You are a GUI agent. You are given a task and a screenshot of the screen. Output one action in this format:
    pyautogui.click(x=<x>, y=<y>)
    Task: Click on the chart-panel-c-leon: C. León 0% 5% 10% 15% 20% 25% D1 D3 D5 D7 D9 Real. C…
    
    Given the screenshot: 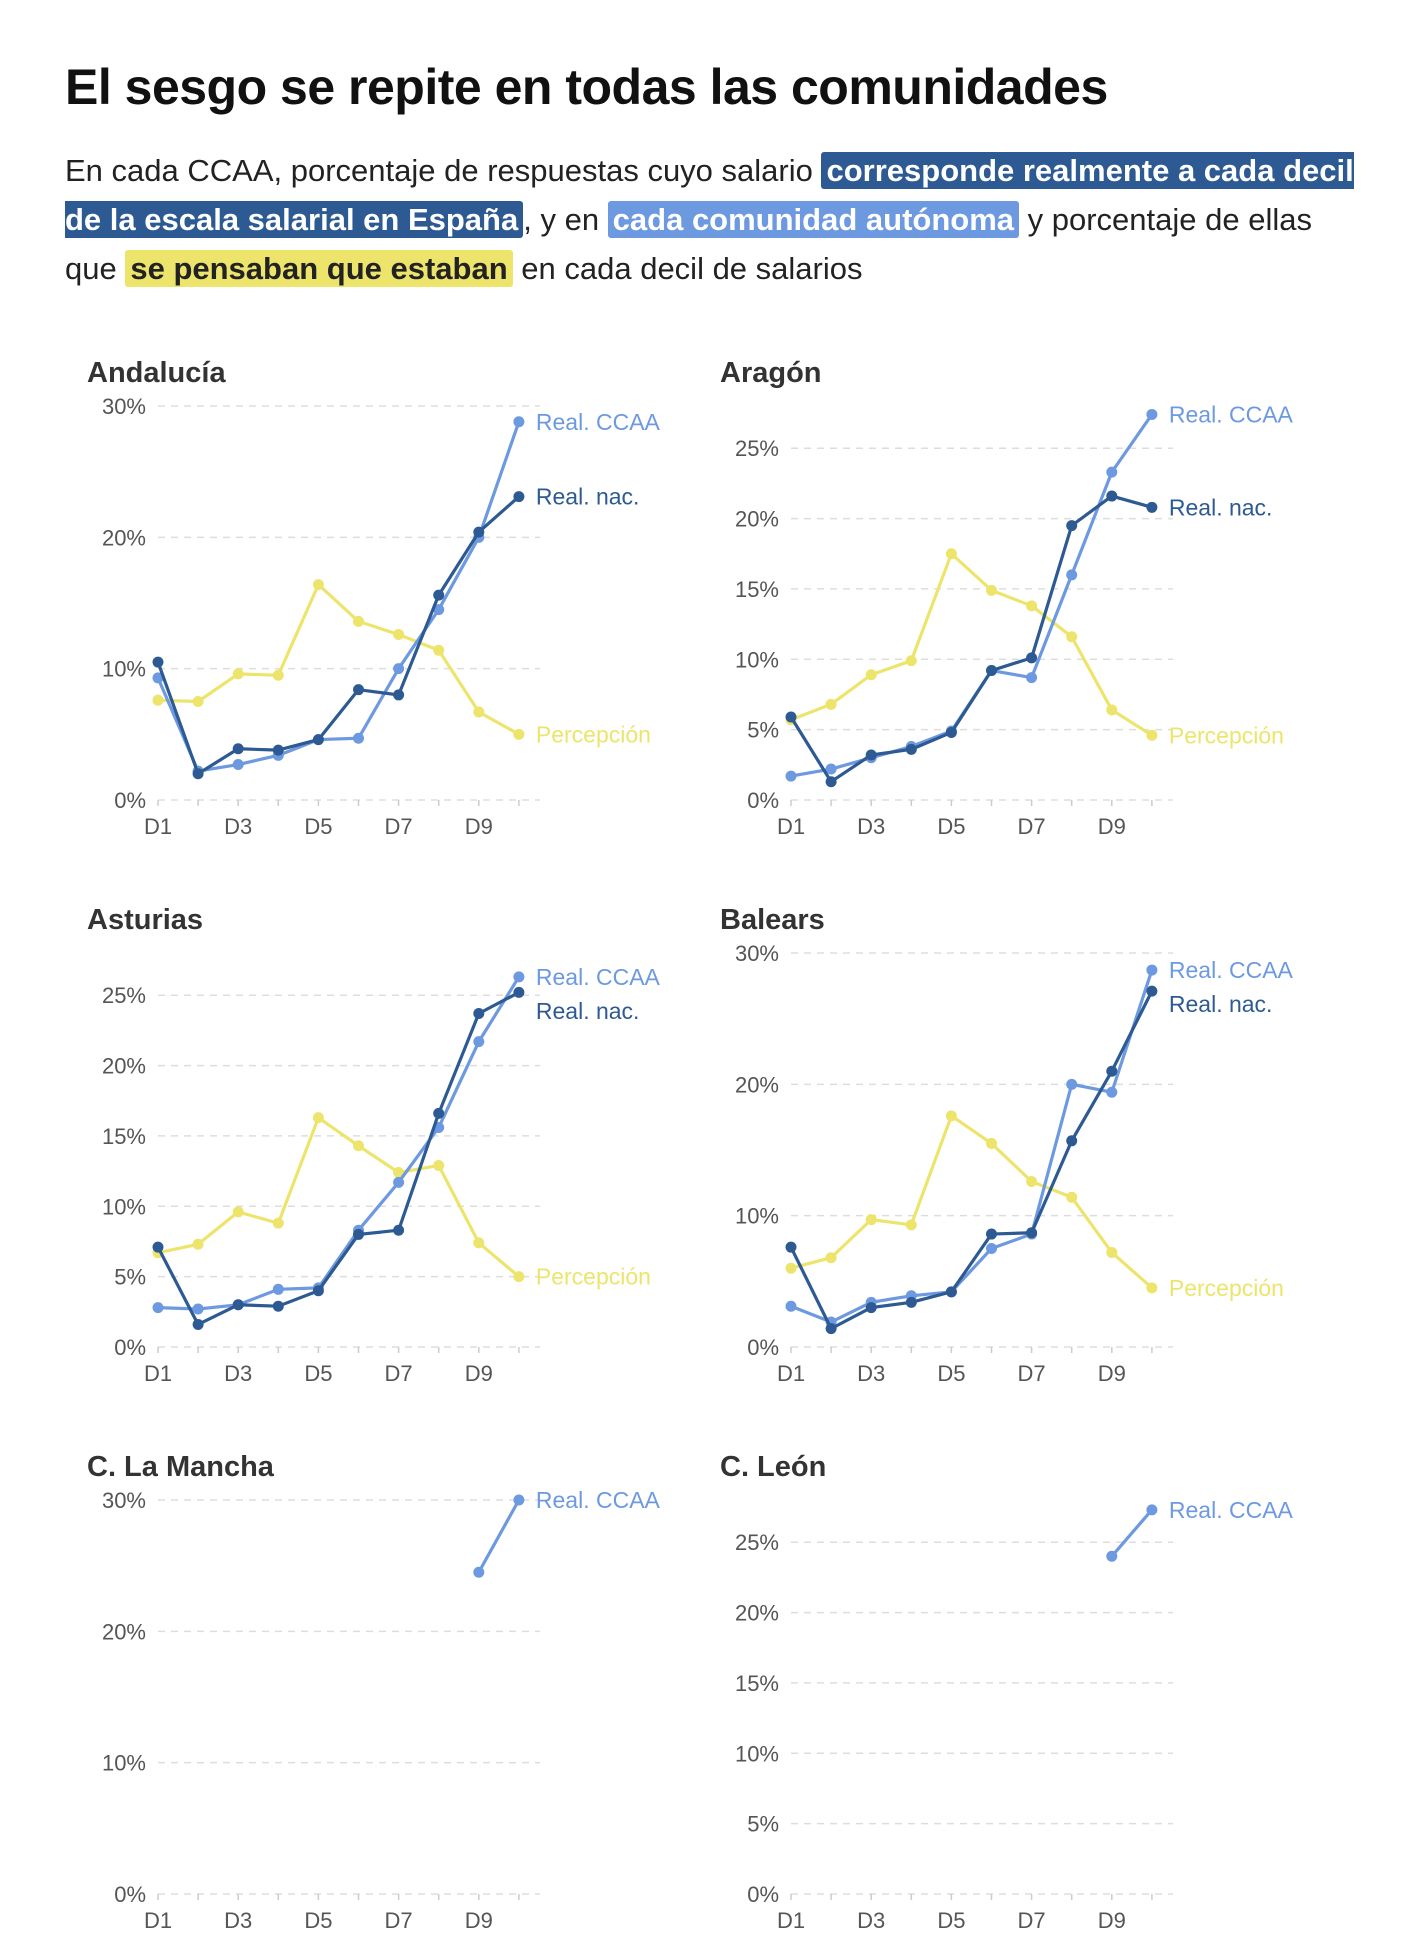 What is the action you would take?
    pyautogui.click(x=1013, y=1694)
    